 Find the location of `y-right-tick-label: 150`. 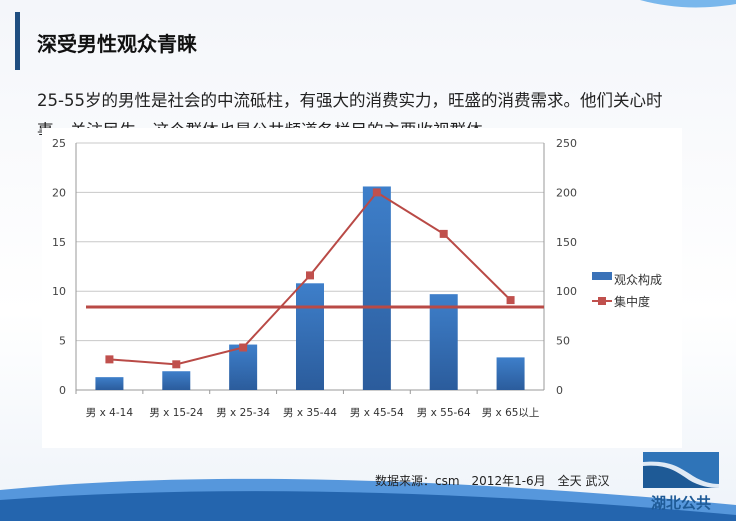

y-right-tick-label: 150 is located at coordinates (566, 242).